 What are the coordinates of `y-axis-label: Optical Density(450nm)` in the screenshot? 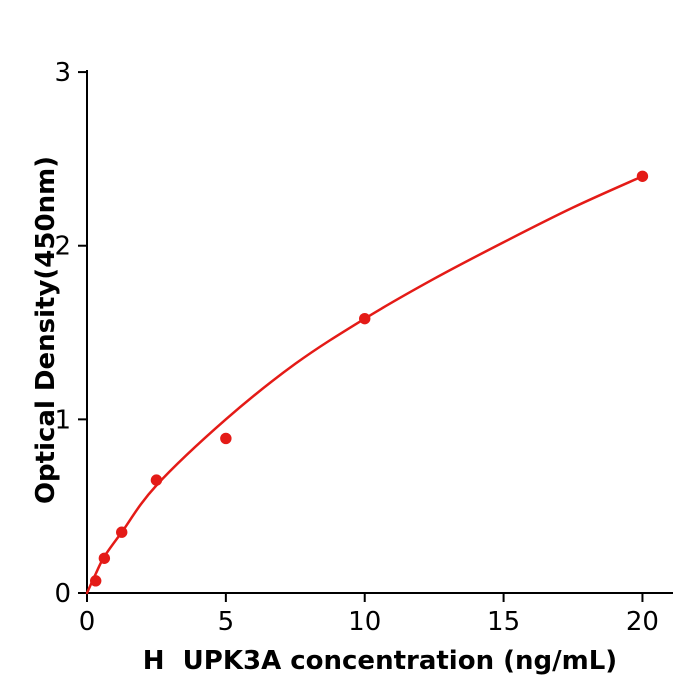 It's located at (46, 330).